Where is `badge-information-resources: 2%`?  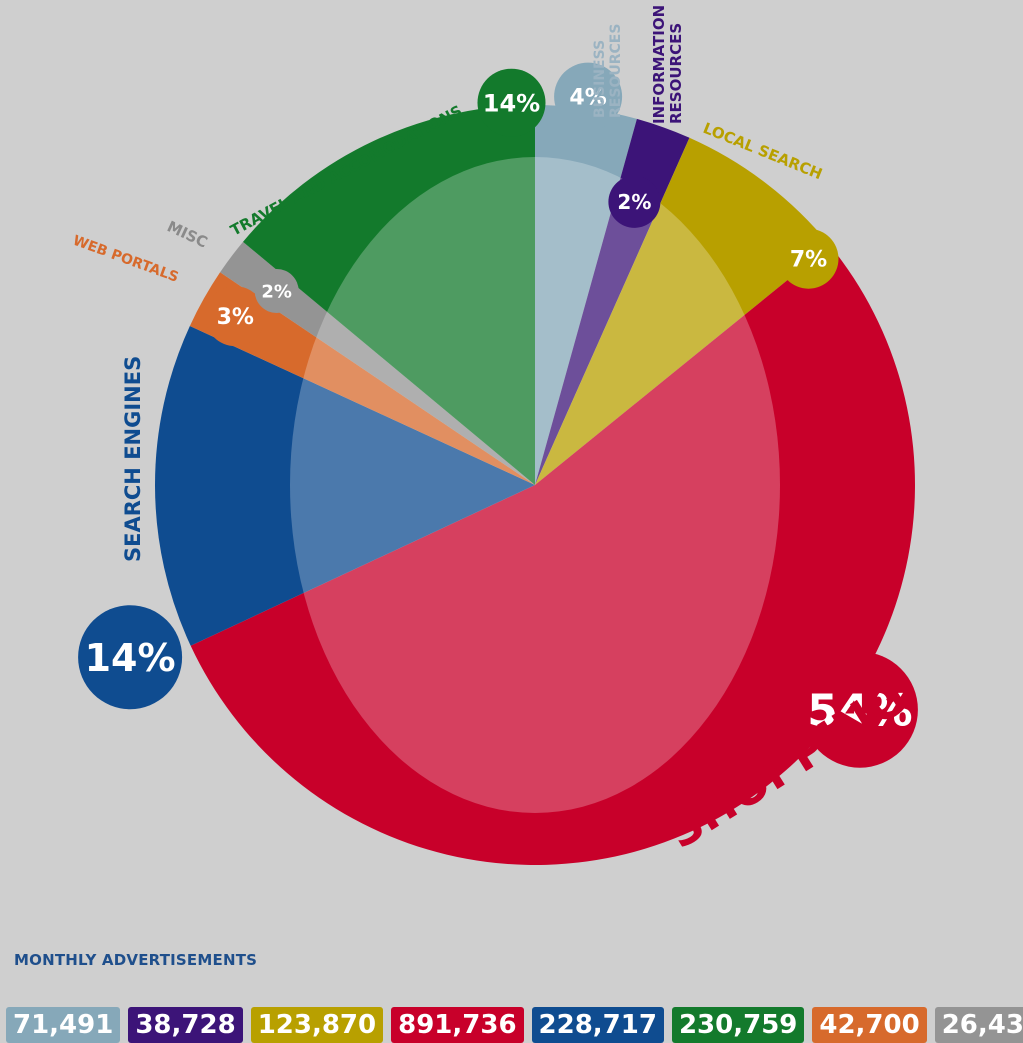
badge-information-resources: 2% is located at coordinates (634, 201).